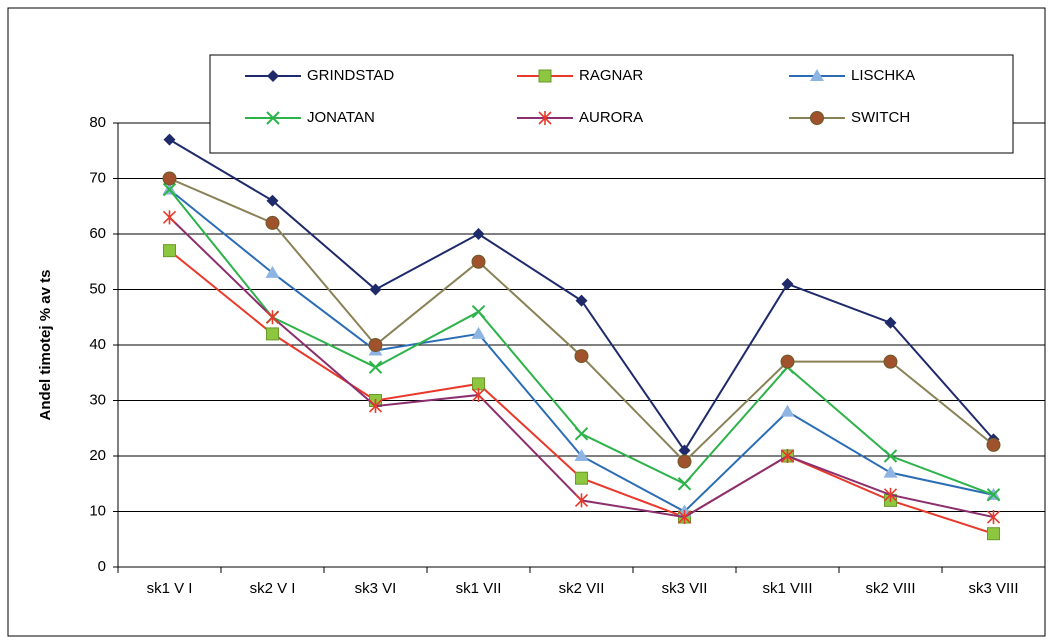 This screenshot has height=644, width=1052. What do you see at coordinates (883, 75) in the screenshot?
I see `legend-label: LISCHKA` at bounding box center [883, 75].